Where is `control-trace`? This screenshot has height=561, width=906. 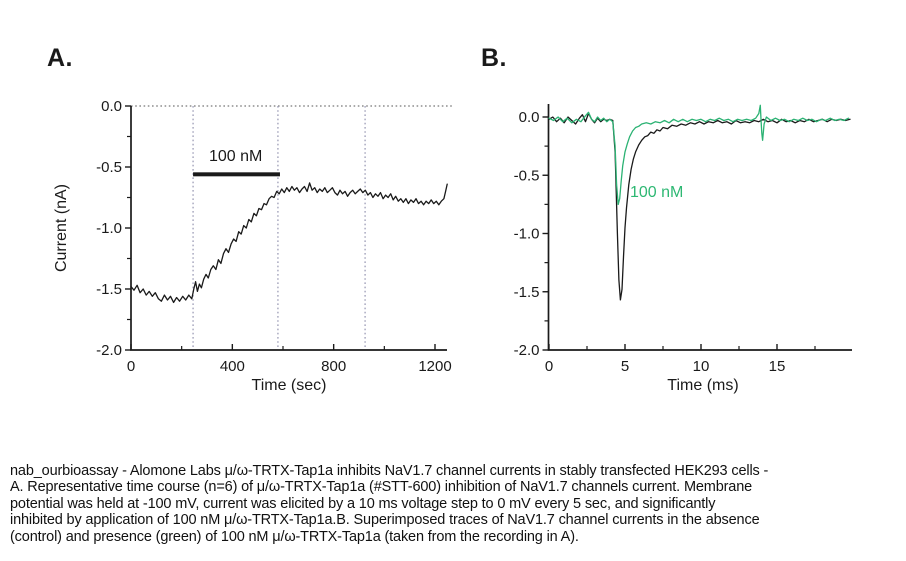 control-trace is located at coordinates (699, 206).